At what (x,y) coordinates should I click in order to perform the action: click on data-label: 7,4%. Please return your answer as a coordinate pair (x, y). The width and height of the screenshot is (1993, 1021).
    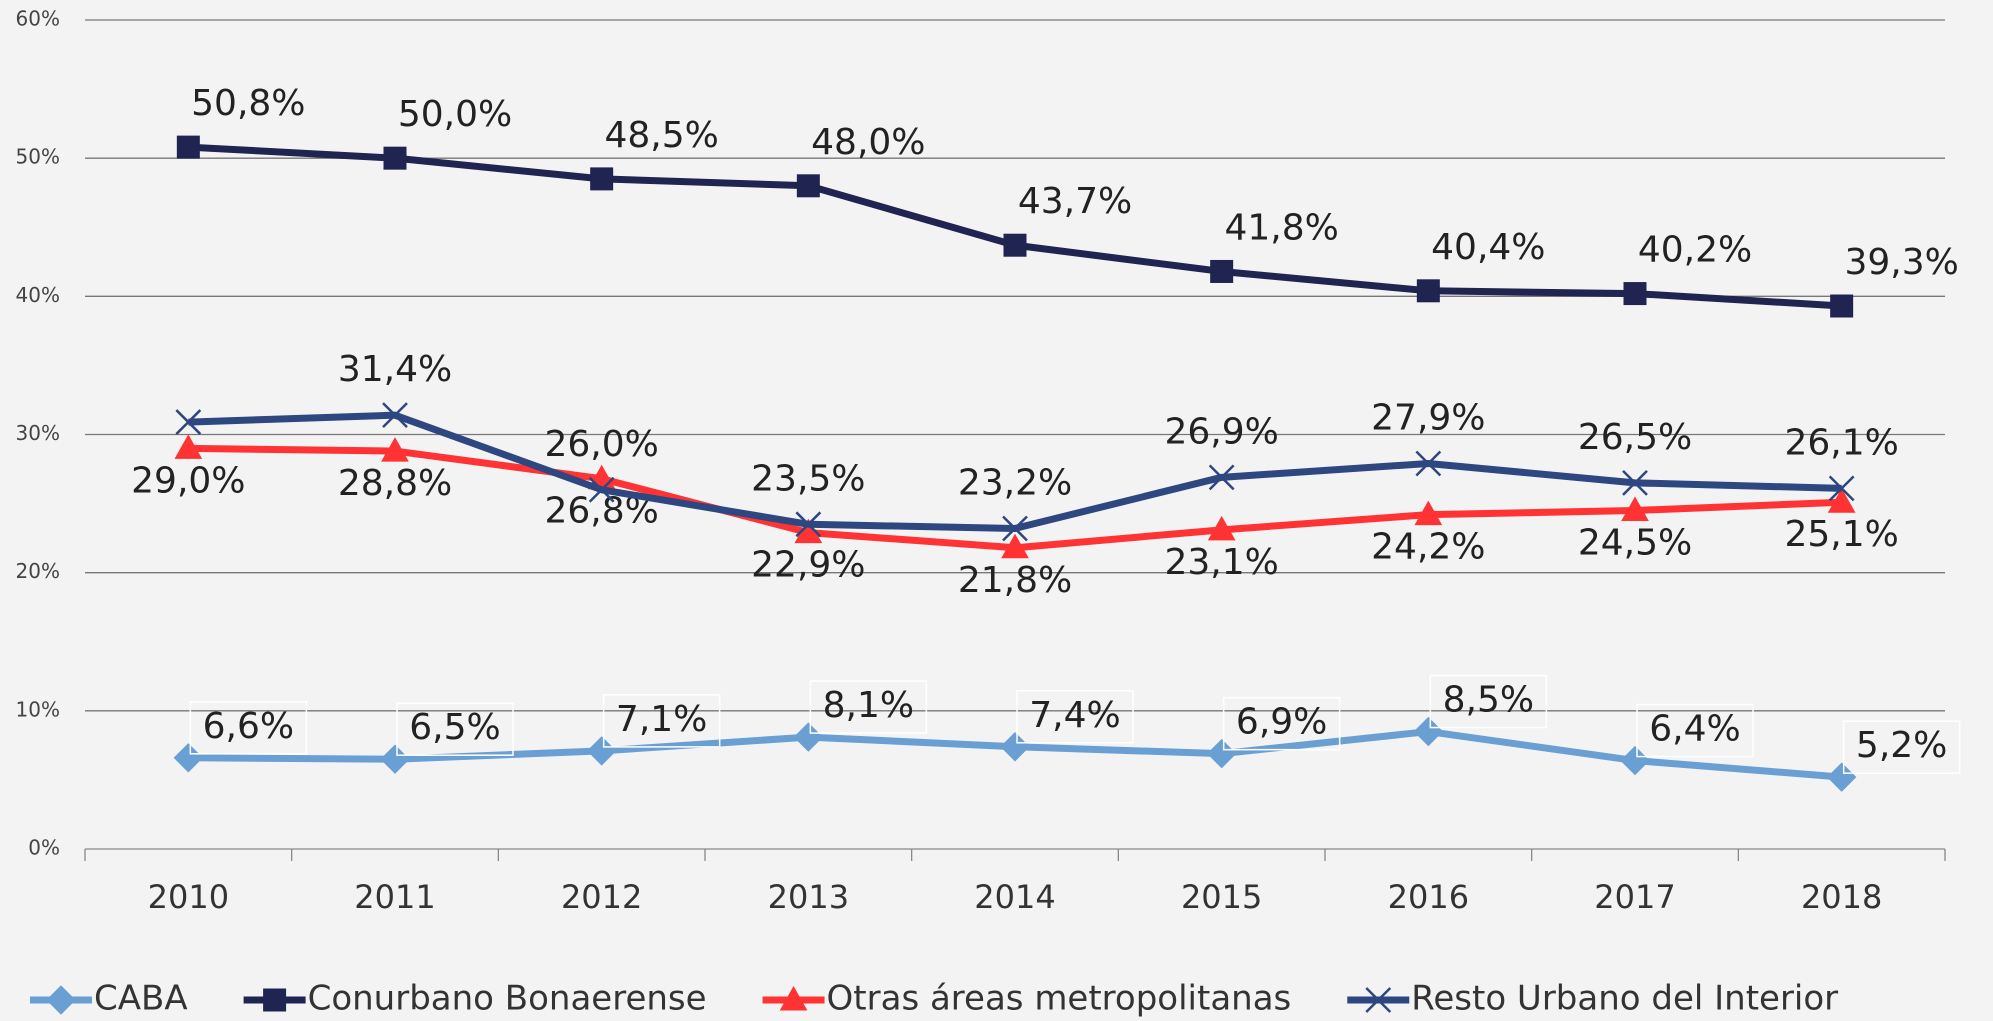
    Looking at the image, I should click on (1074, 715).